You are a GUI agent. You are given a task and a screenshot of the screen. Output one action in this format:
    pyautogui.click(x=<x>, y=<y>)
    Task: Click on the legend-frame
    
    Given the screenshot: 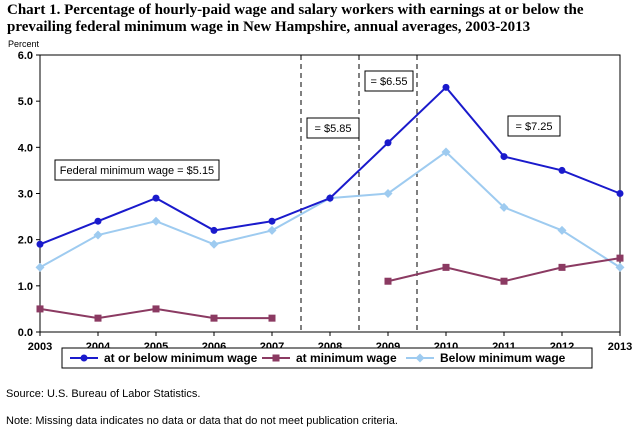 What is the action you would take?
    pyautogui.click(x=327, y=358)
    